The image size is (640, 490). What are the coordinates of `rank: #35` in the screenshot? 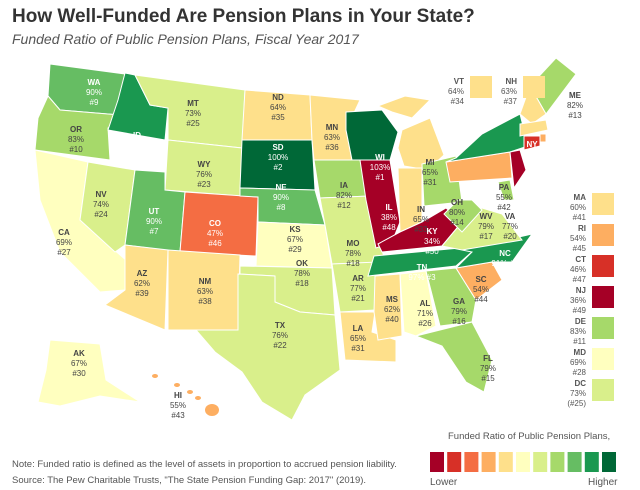 It's located at (278, 117).